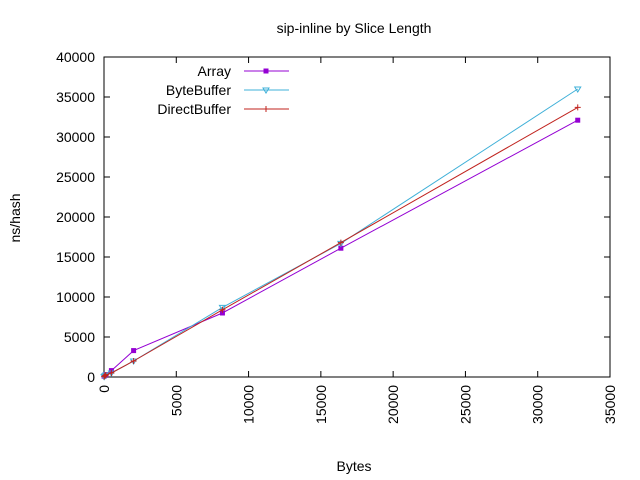 The image size is (640, 480). Describe the element at coordinates (198, 90) in the screenshot. I see `legend-label: ByteBuffer` at that location.